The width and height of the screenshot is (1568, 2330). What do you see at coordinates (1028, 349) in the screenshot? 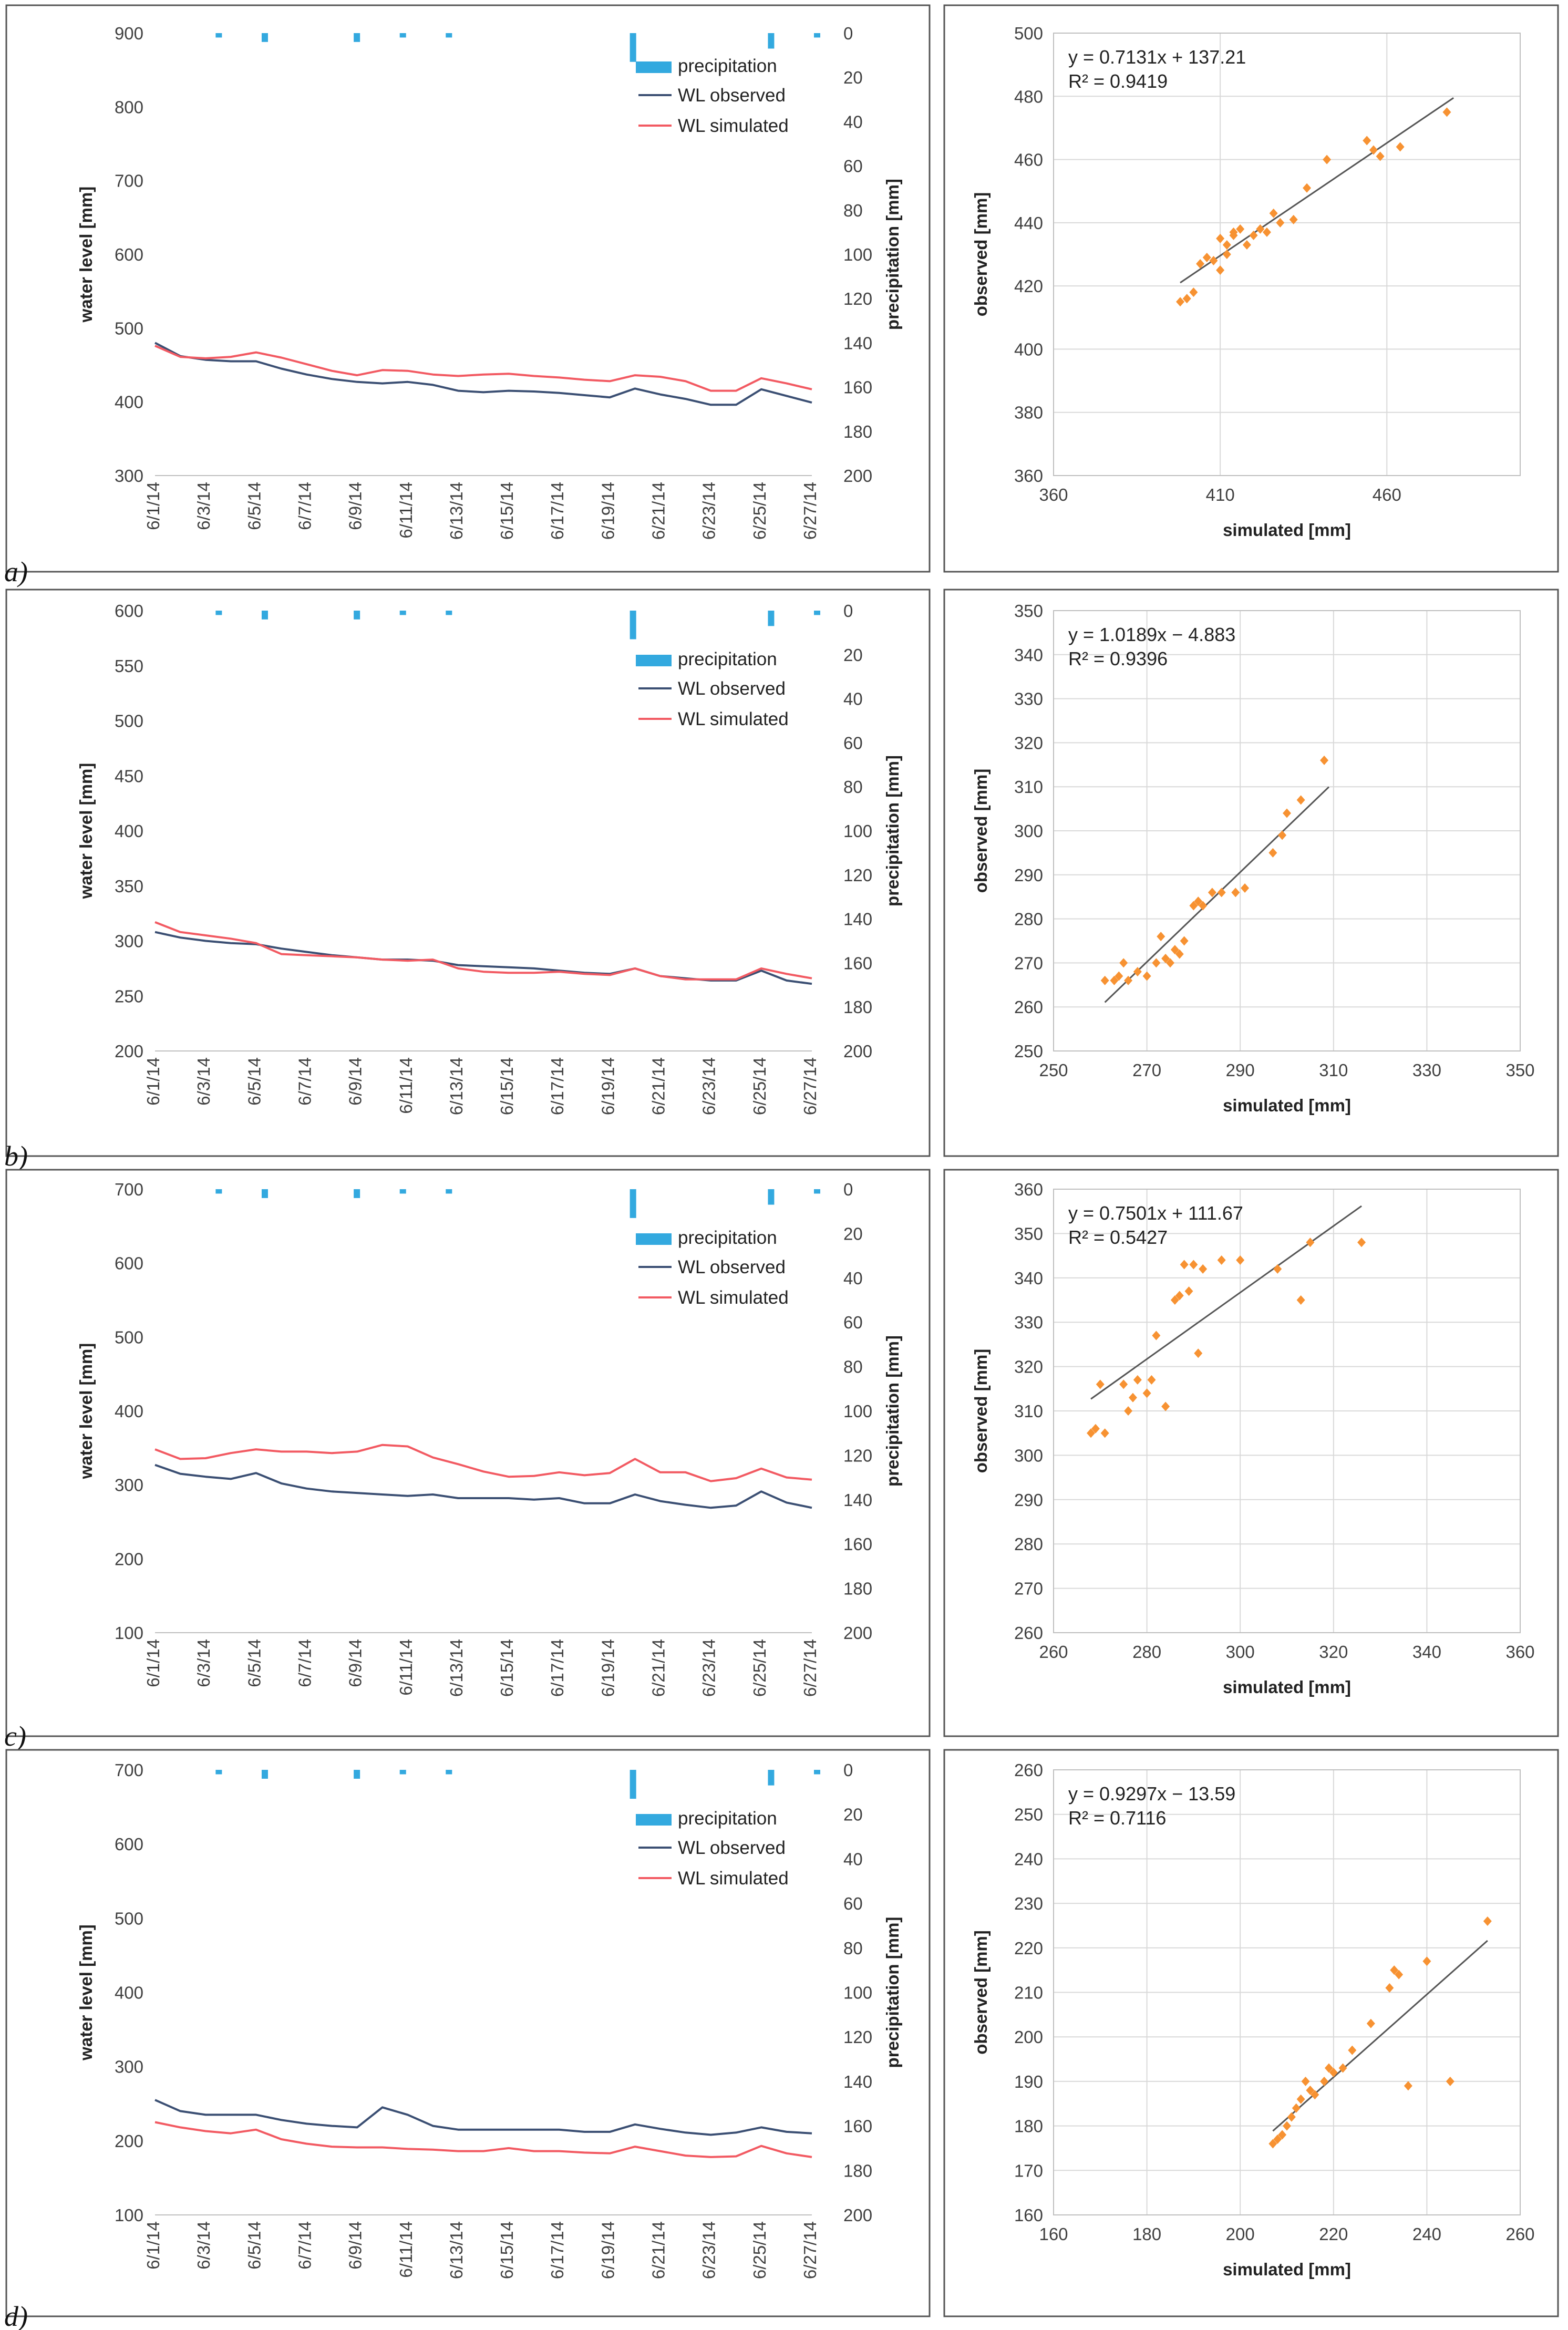
I see `scatter-y-tick-label: 400` at bounding box center [1028, 349].